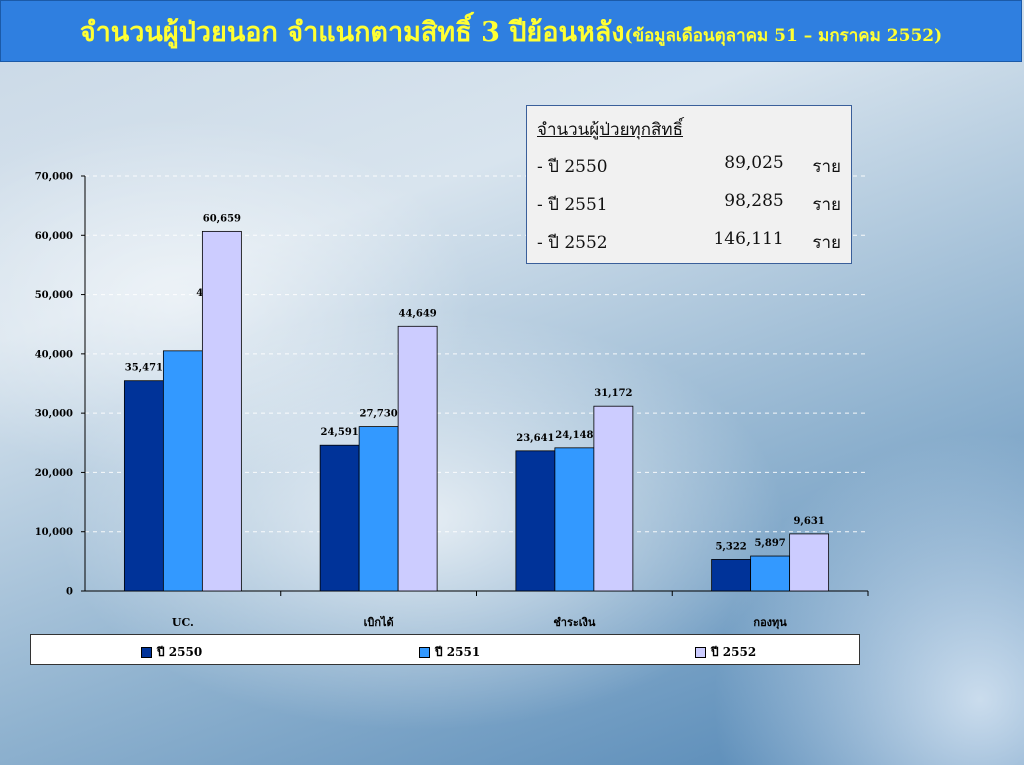 The image size is (1024, 765). I want to click on y-tick-label: 40,000, so click(54, 354).